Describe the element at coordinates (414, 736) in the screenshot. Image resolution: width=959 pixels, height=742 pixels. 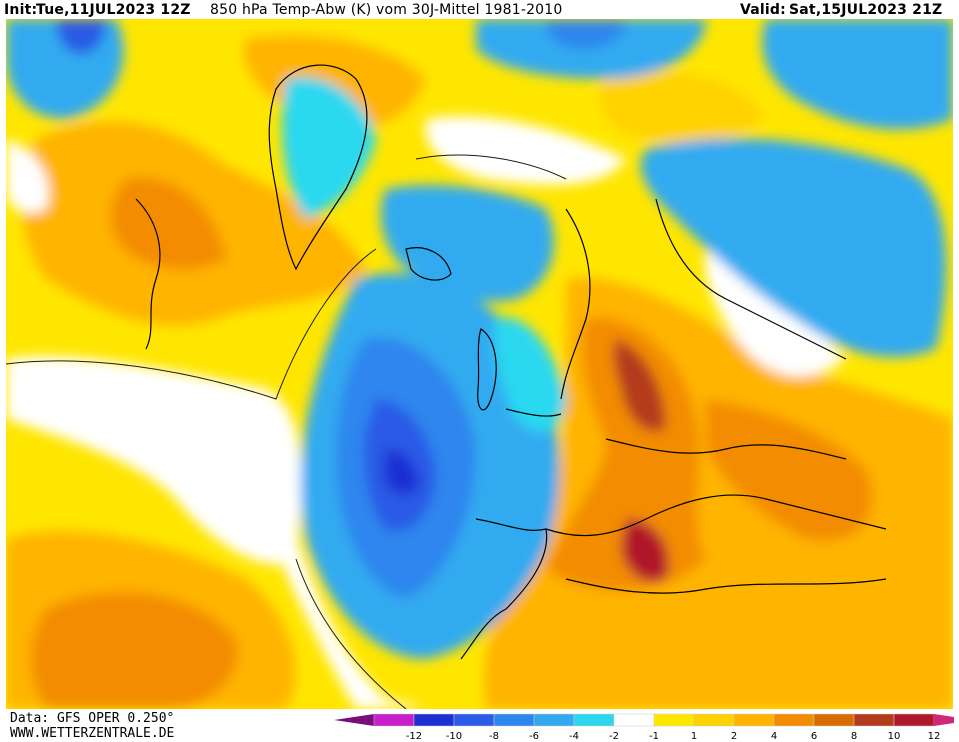
I see `legend-tick-label: -12` at that location.